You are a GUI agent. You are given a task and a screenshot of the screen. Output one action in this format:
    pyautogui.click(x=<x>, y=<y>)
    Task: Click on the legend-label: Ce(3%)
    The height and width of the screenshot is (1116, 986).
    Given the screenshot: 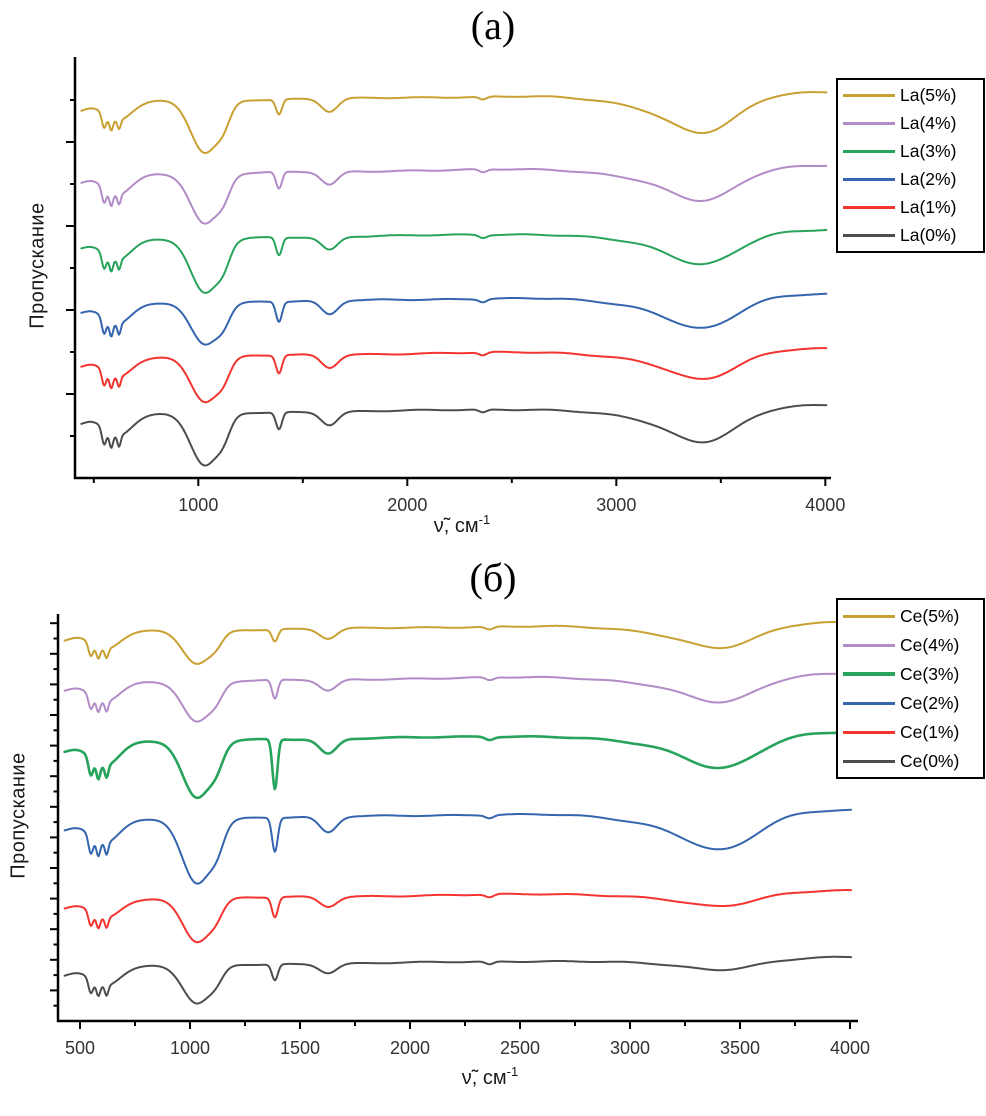 What is the action you would take?
    pyautogui.click(x=930, y=673)
    